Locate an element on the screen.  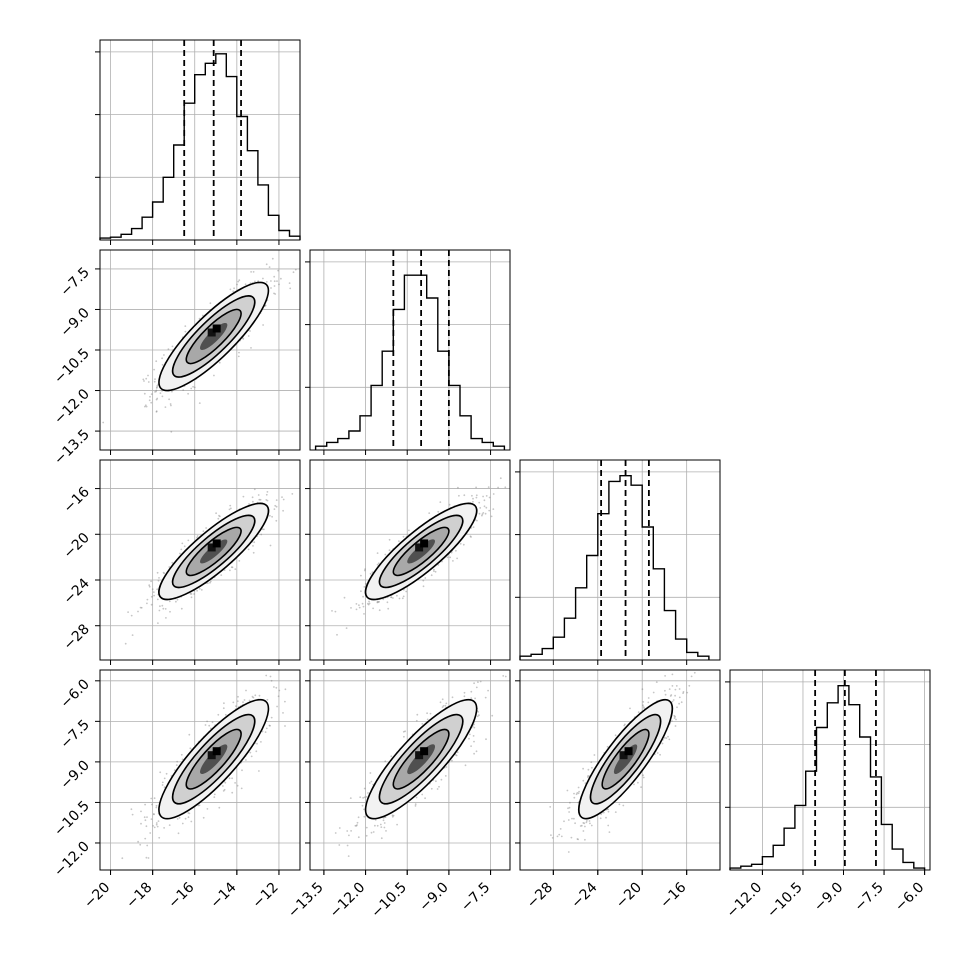
x-tick-label-2-2: −20 is located at coordinates (629, 896).